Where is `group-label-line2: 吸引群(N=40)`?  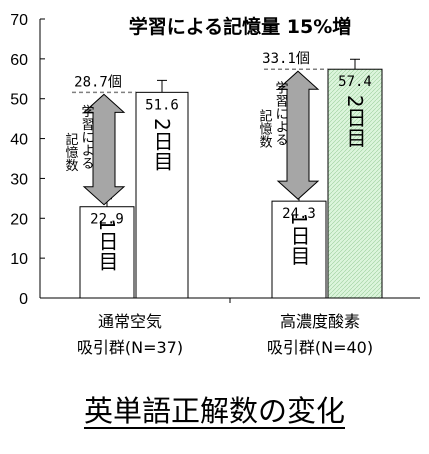
group-label-line2: 吸引群(N=40) is located at coordinates (320, 347).